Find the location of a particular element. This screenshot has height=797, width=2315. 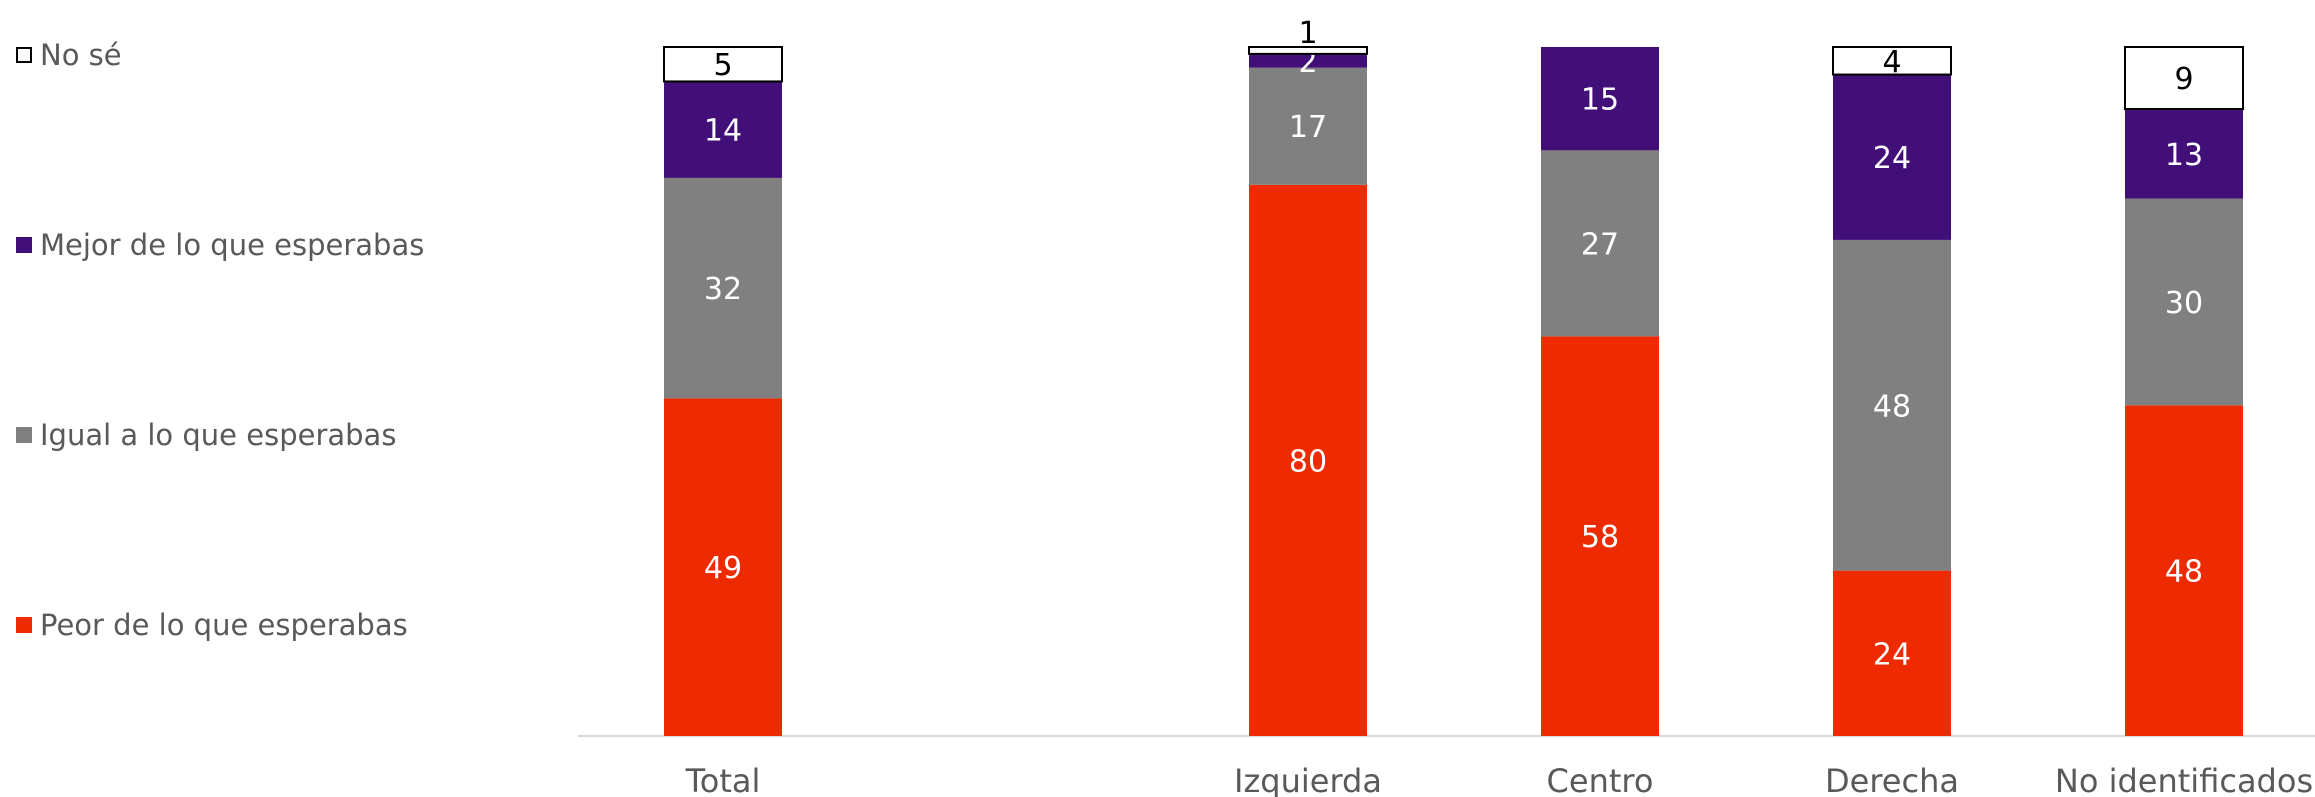

data-label-no-identificados-mejor-de-lo-que-esperabas: 13 is located at coordinates (2184, 155).